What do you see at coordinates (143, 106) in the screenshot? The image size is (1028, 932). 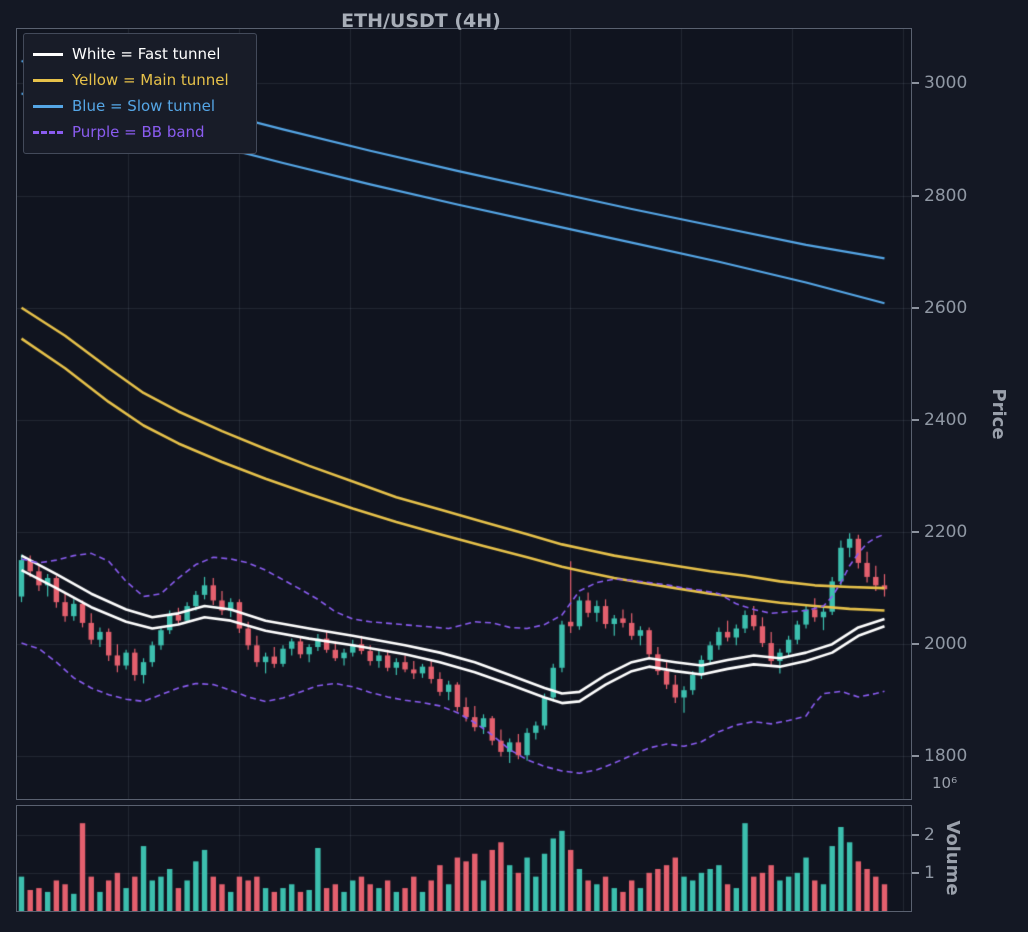 I see `legend-item-label: Blue = Slow tunnel` at bounding box center [143, 106].